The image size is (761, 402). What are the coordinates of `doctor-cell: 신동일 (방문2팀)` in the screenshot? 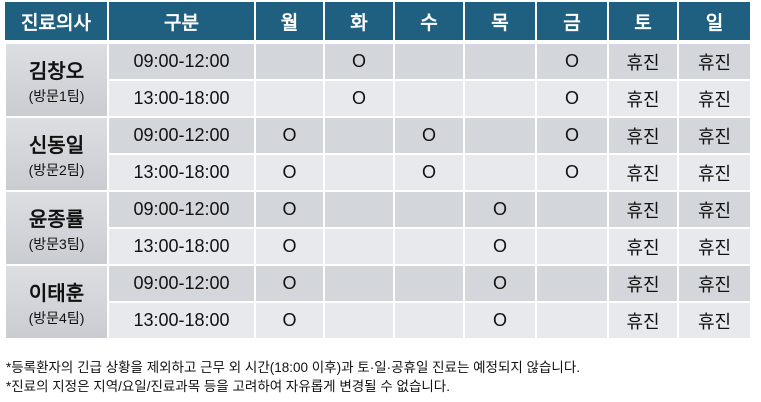 It's located at (56, 154).